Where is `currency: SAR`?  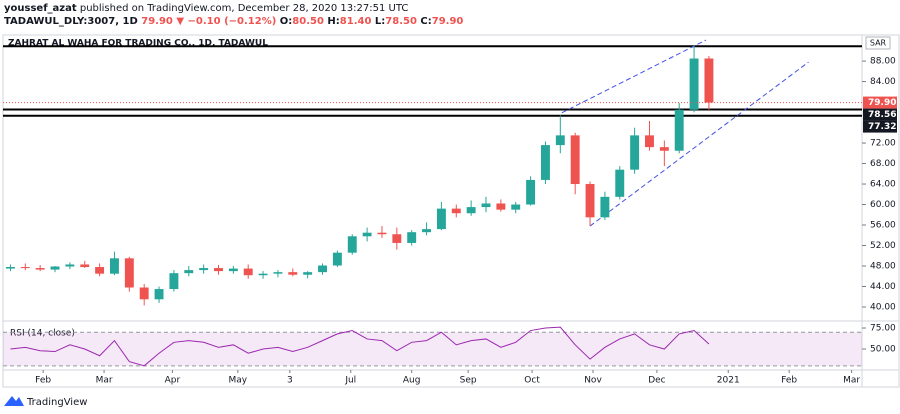
currency: SAR is located at coordinates (878, 43).